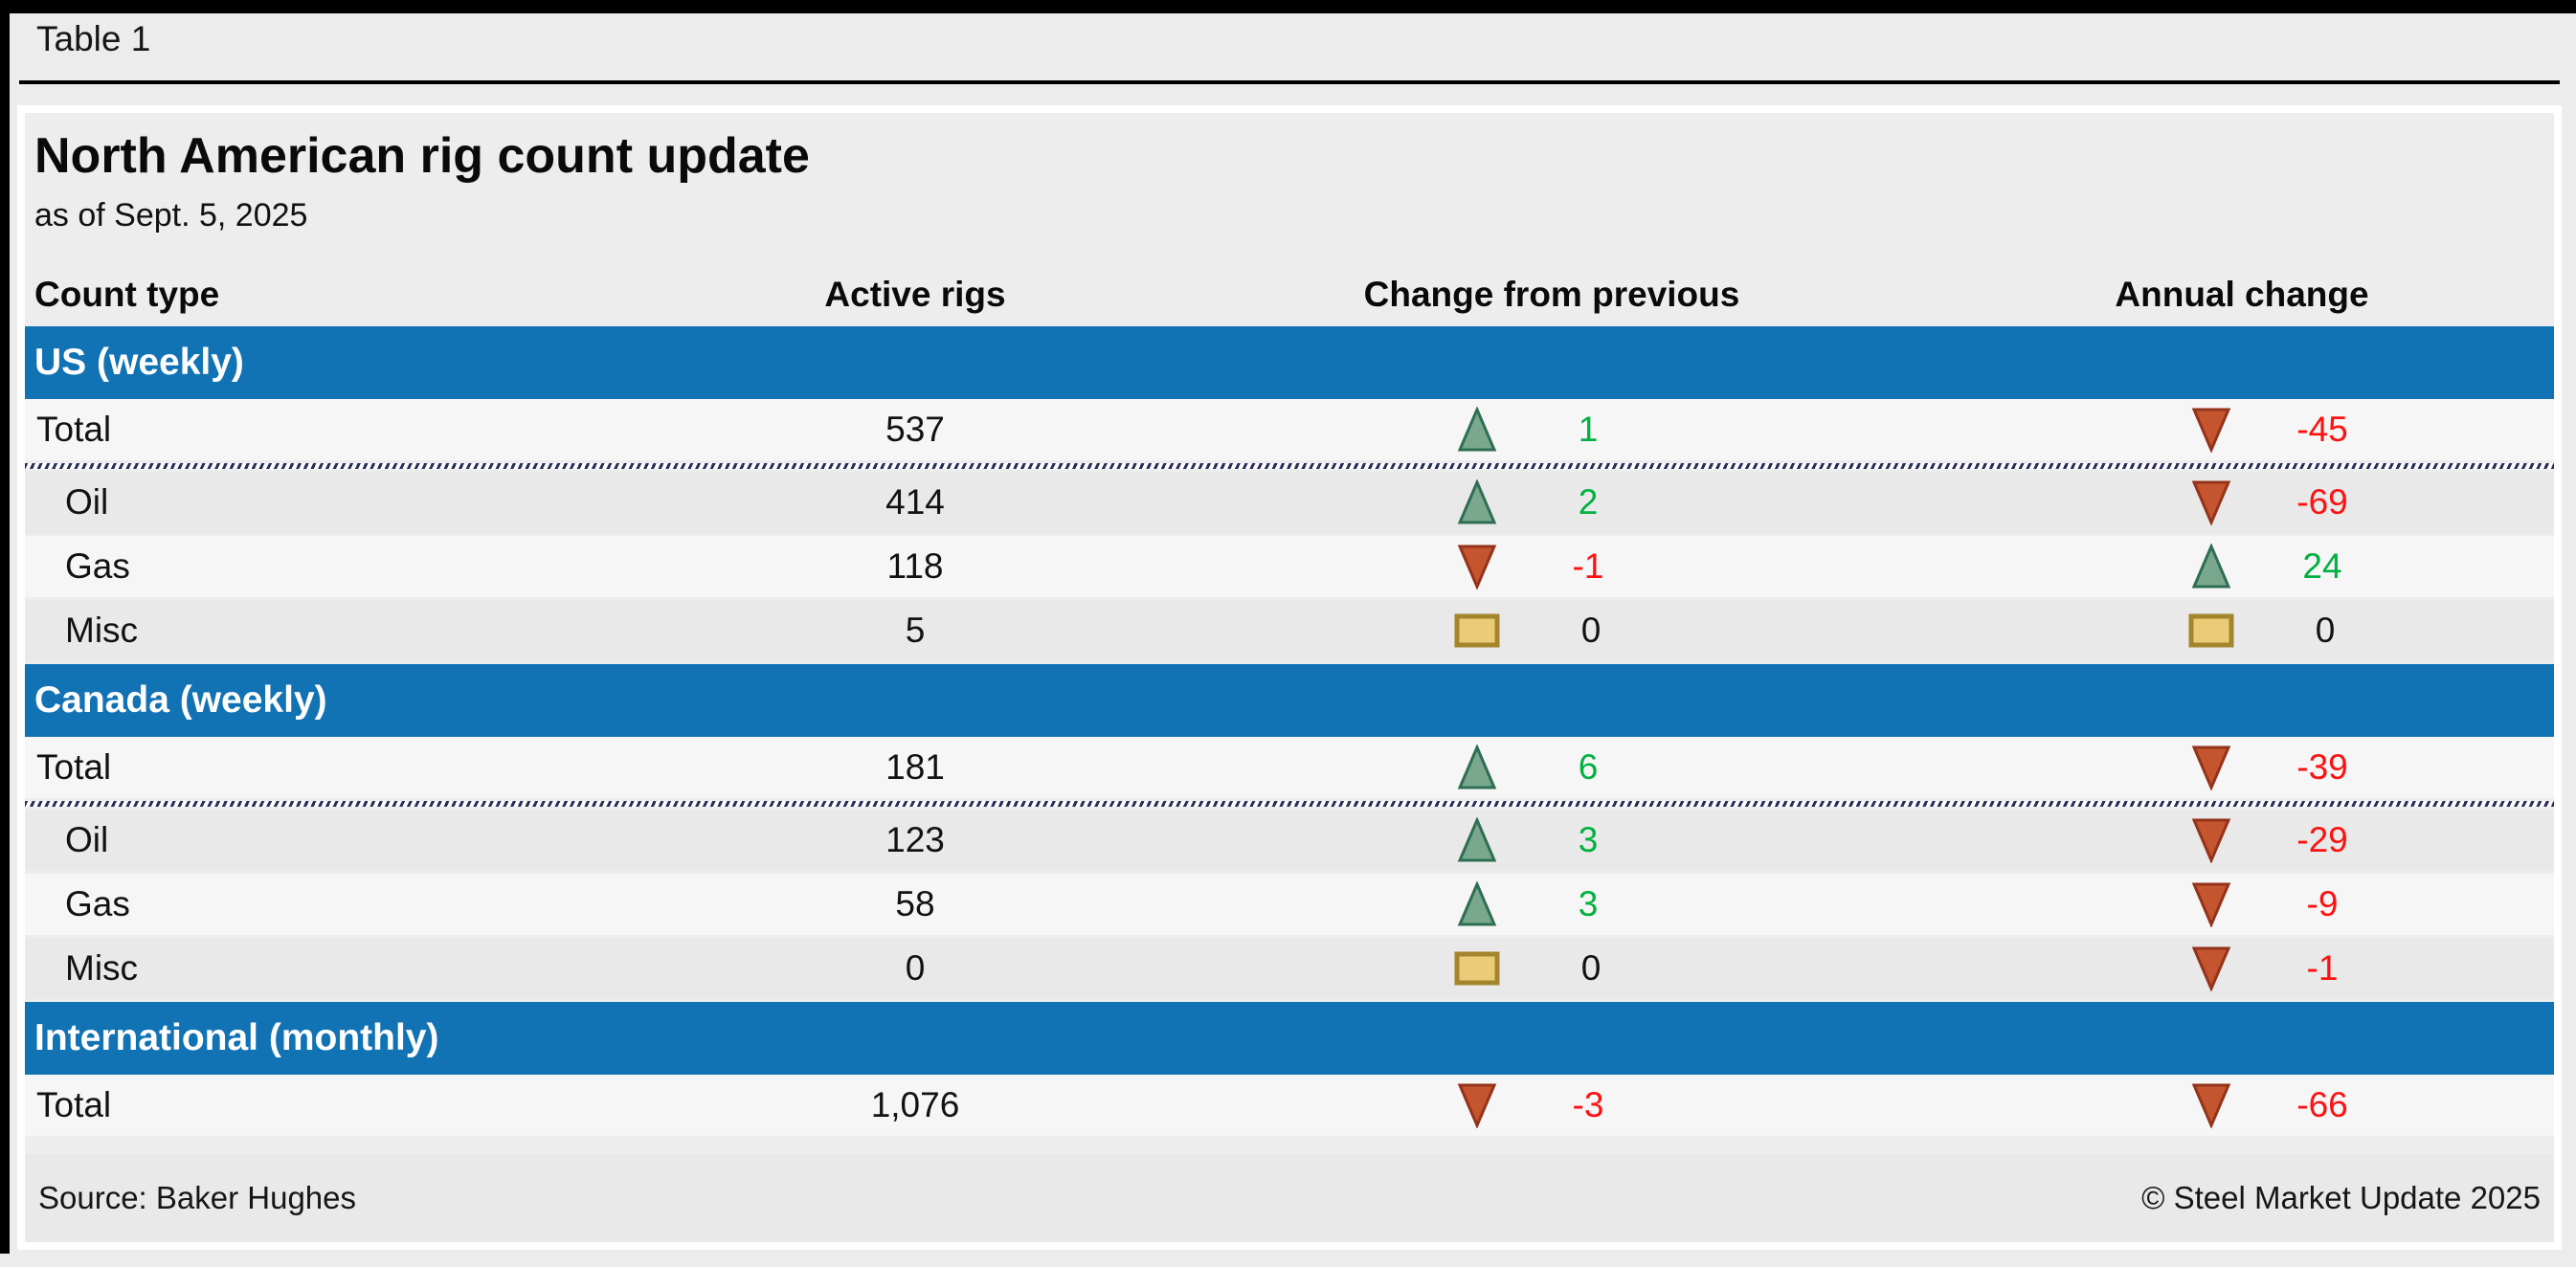 The height and width of the screenshot is (1267, 2576). I want to click on change-cell: -29, so click(2242, 840).